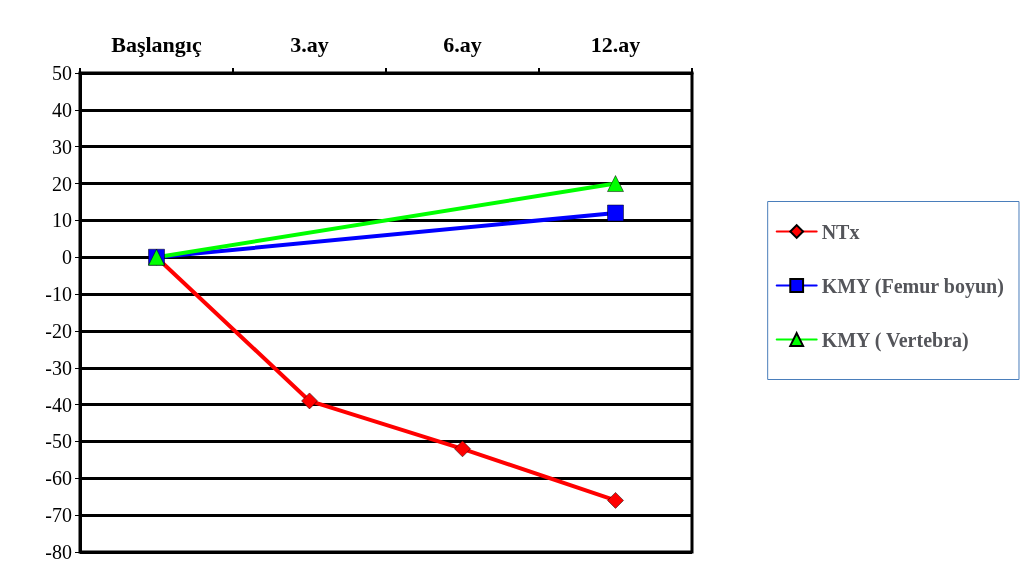 This screenshot has height=571, width=1029. I want to click on x-tick-label: 12.ay, so click(615, 44).